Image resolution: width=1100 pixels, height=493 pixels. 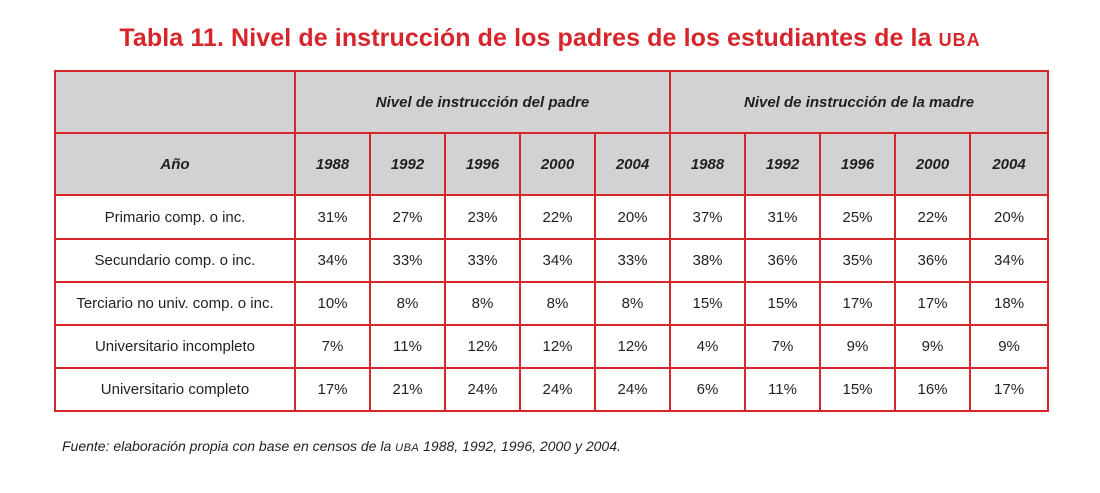 What do you see at coordinates (632, 217) in the screenshot?
I see `cell-padre: 20%` at bounding box center [632, 217].